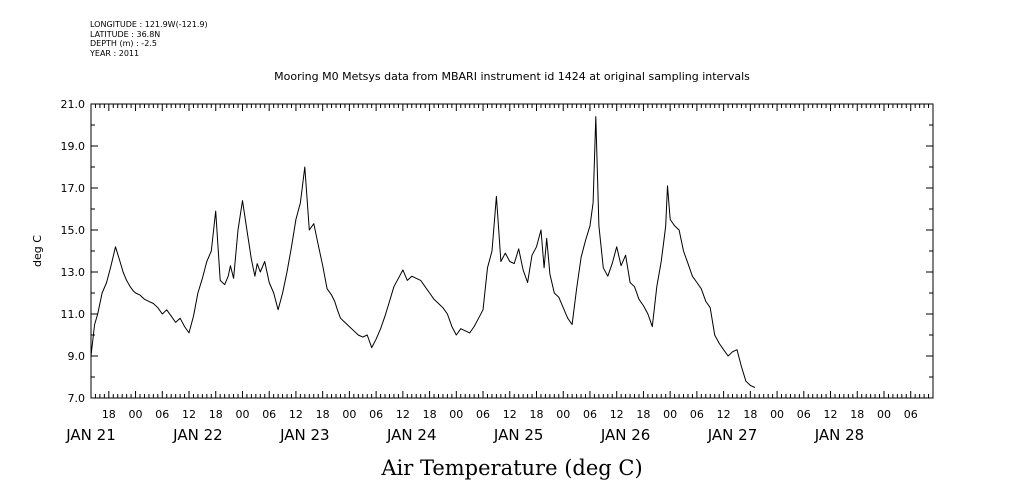 This screenshot has height=504, width=1009. Describe the element at coordinates (90, 435) in the screenshot. I see `day-label: JAN 21` at that location.